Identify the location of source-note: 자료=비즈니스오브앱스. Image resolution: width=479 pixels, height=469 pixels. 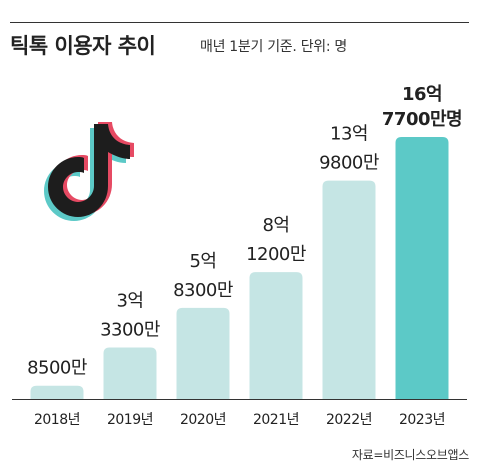
(410, 455).